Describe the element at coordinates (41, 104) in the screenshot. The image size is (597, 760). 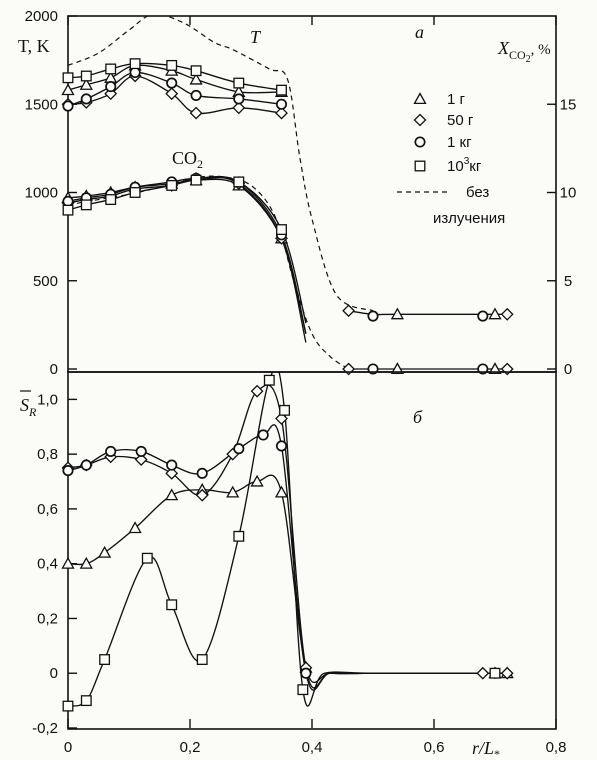
I see `y-tick-label-left: 1500` at that location.